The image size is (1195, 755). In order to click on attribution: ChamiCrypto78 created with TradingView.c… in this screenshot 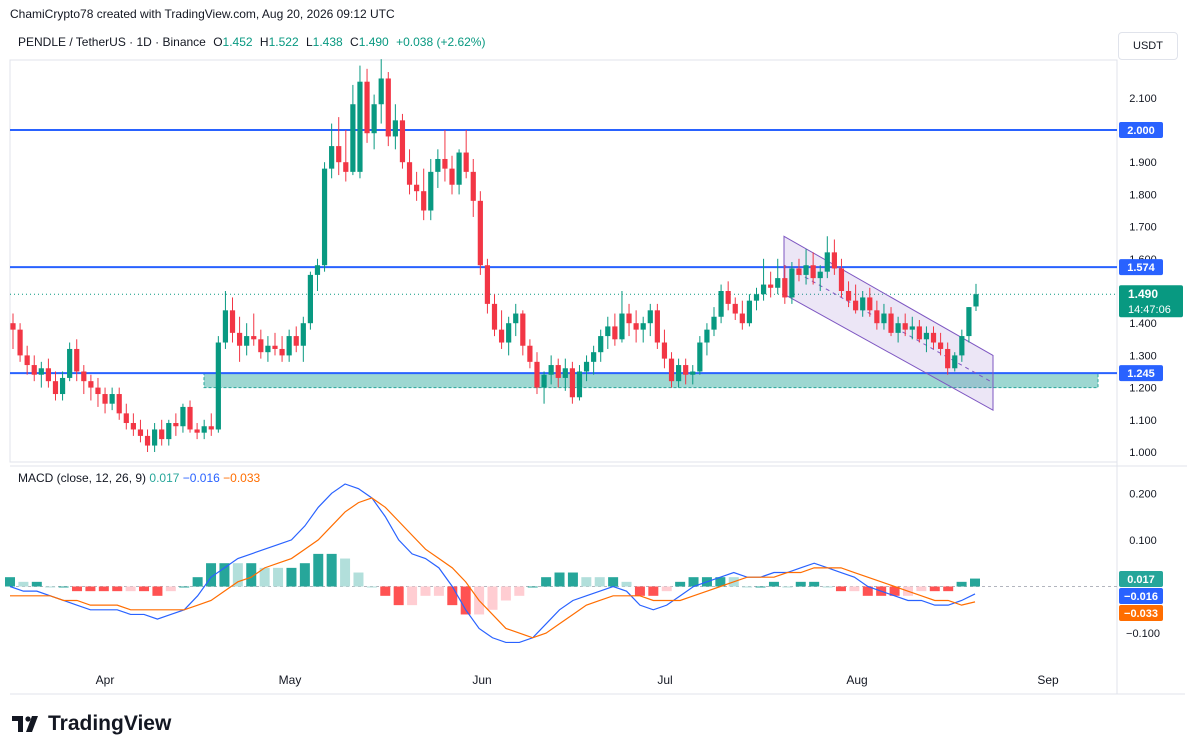, I will do `click(202, 14)`.